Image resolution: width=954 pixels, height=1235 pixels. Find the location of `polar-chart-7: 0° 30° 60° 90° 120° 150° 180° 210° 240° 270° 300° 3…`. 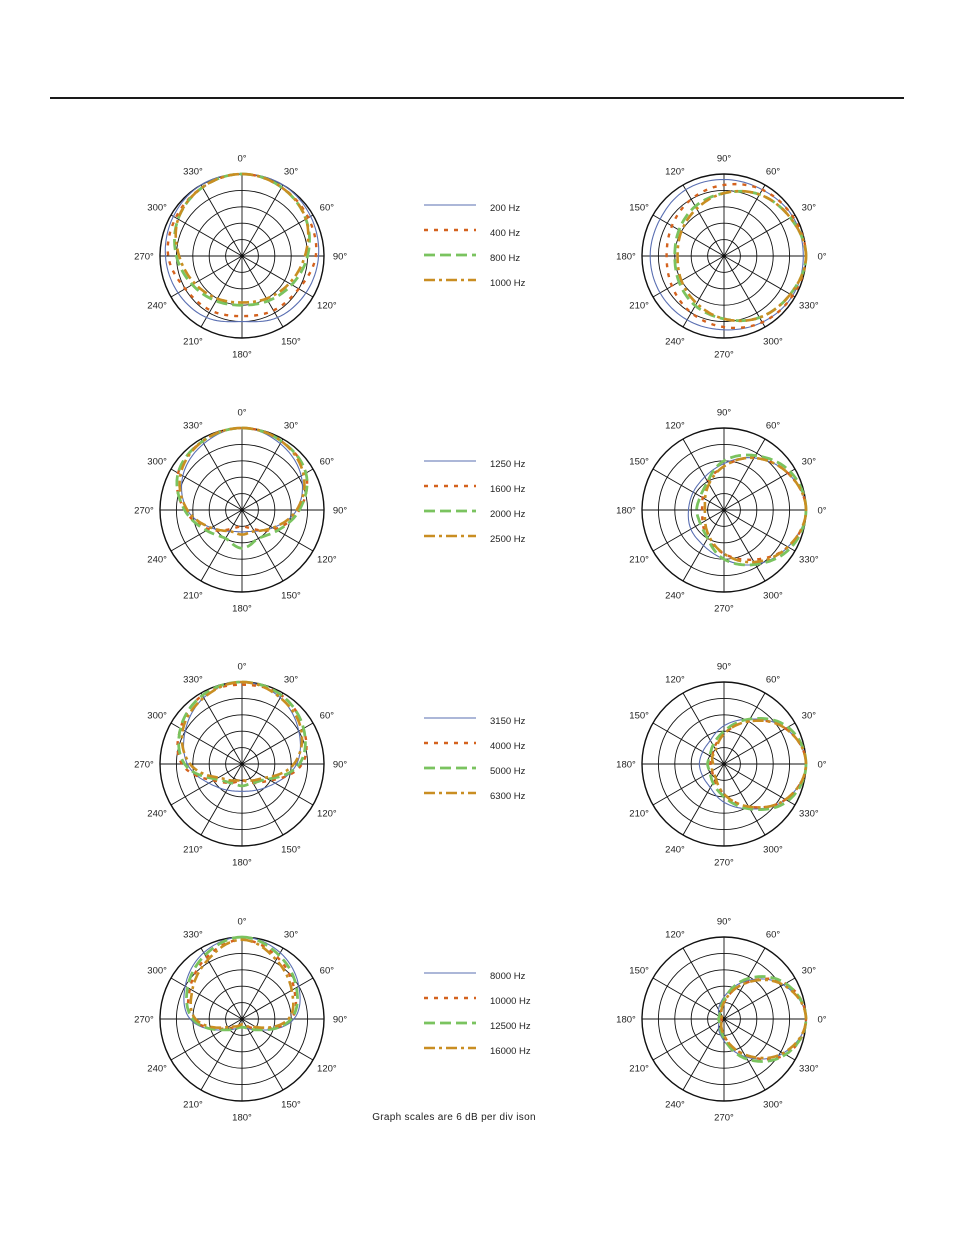

polar-chart-7: 0° 30° 60° 90° 120° 150° 180° 210° 240° 270° 300° 3… is located at coordinates (240, 1020).